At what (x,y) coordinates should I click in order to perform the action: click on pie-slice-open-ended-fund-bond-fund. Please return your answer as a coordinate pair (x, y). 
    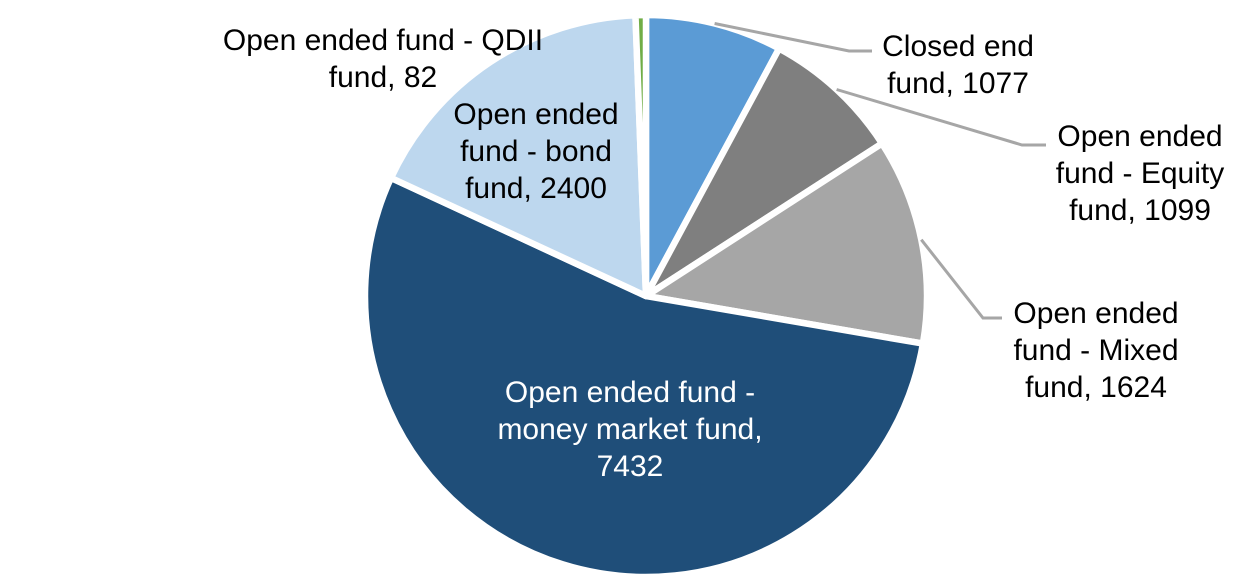
    Looking at the image, I should click on (518, 155).